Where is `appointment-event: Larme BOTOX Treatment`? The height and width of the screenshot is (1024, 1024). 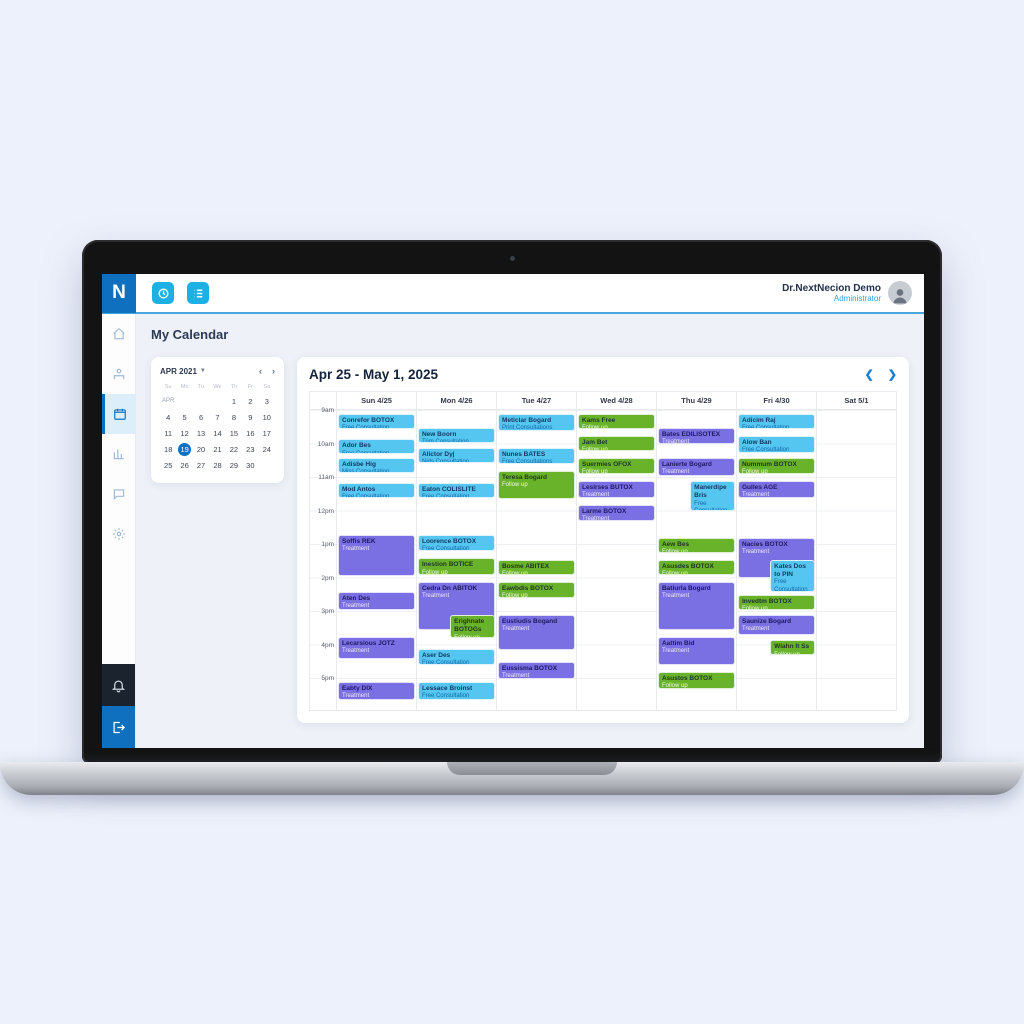
appointment-event: Larme BOTOX Treatment is located at coordinates (616, 513).